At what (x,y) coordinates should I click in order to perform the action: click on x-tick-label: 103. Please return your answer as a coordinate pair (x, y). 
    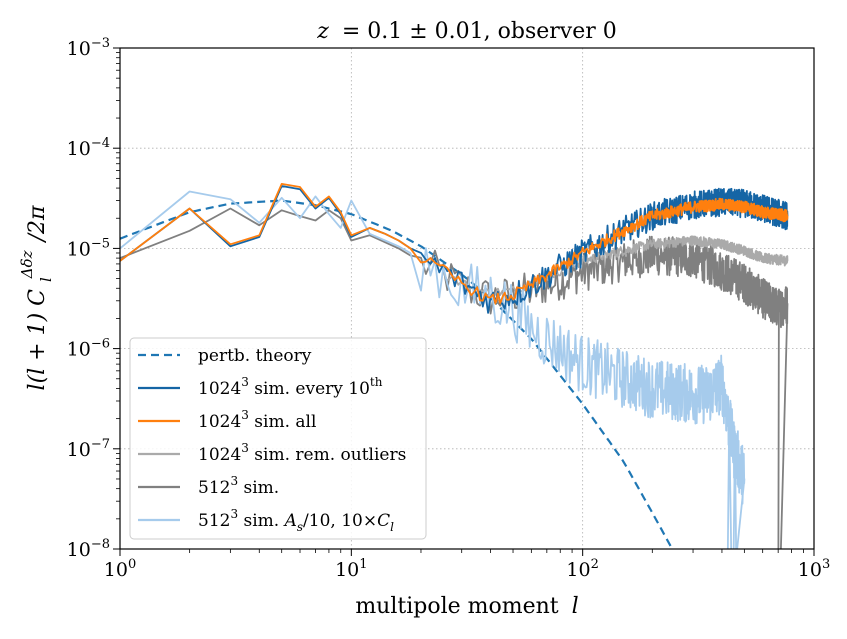
    Looking at the image, I should click on (814, 569).